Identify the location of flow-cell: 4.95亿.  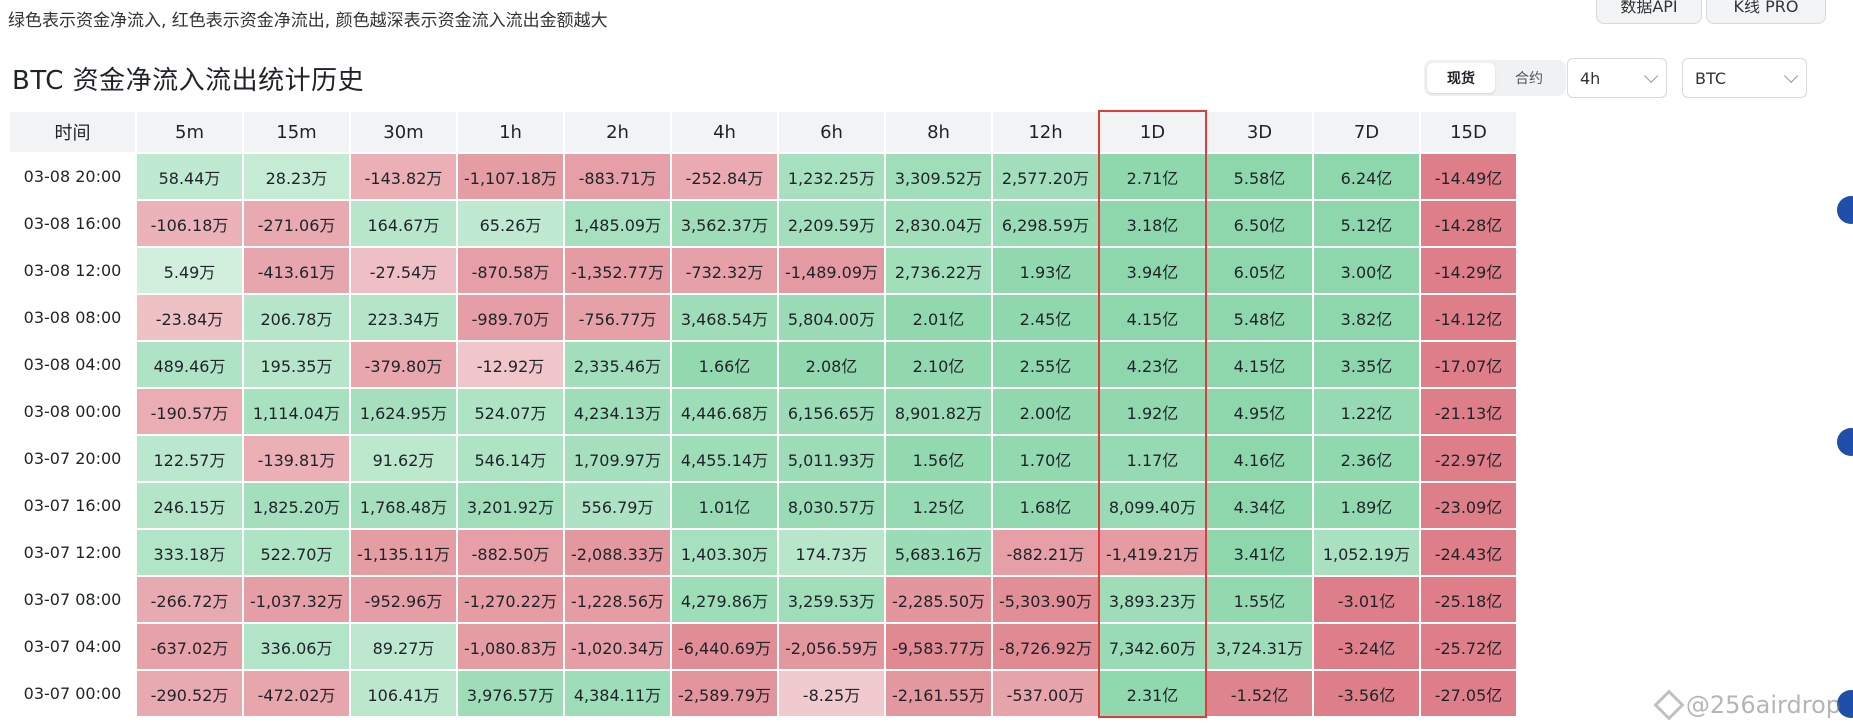
(1259, 411).